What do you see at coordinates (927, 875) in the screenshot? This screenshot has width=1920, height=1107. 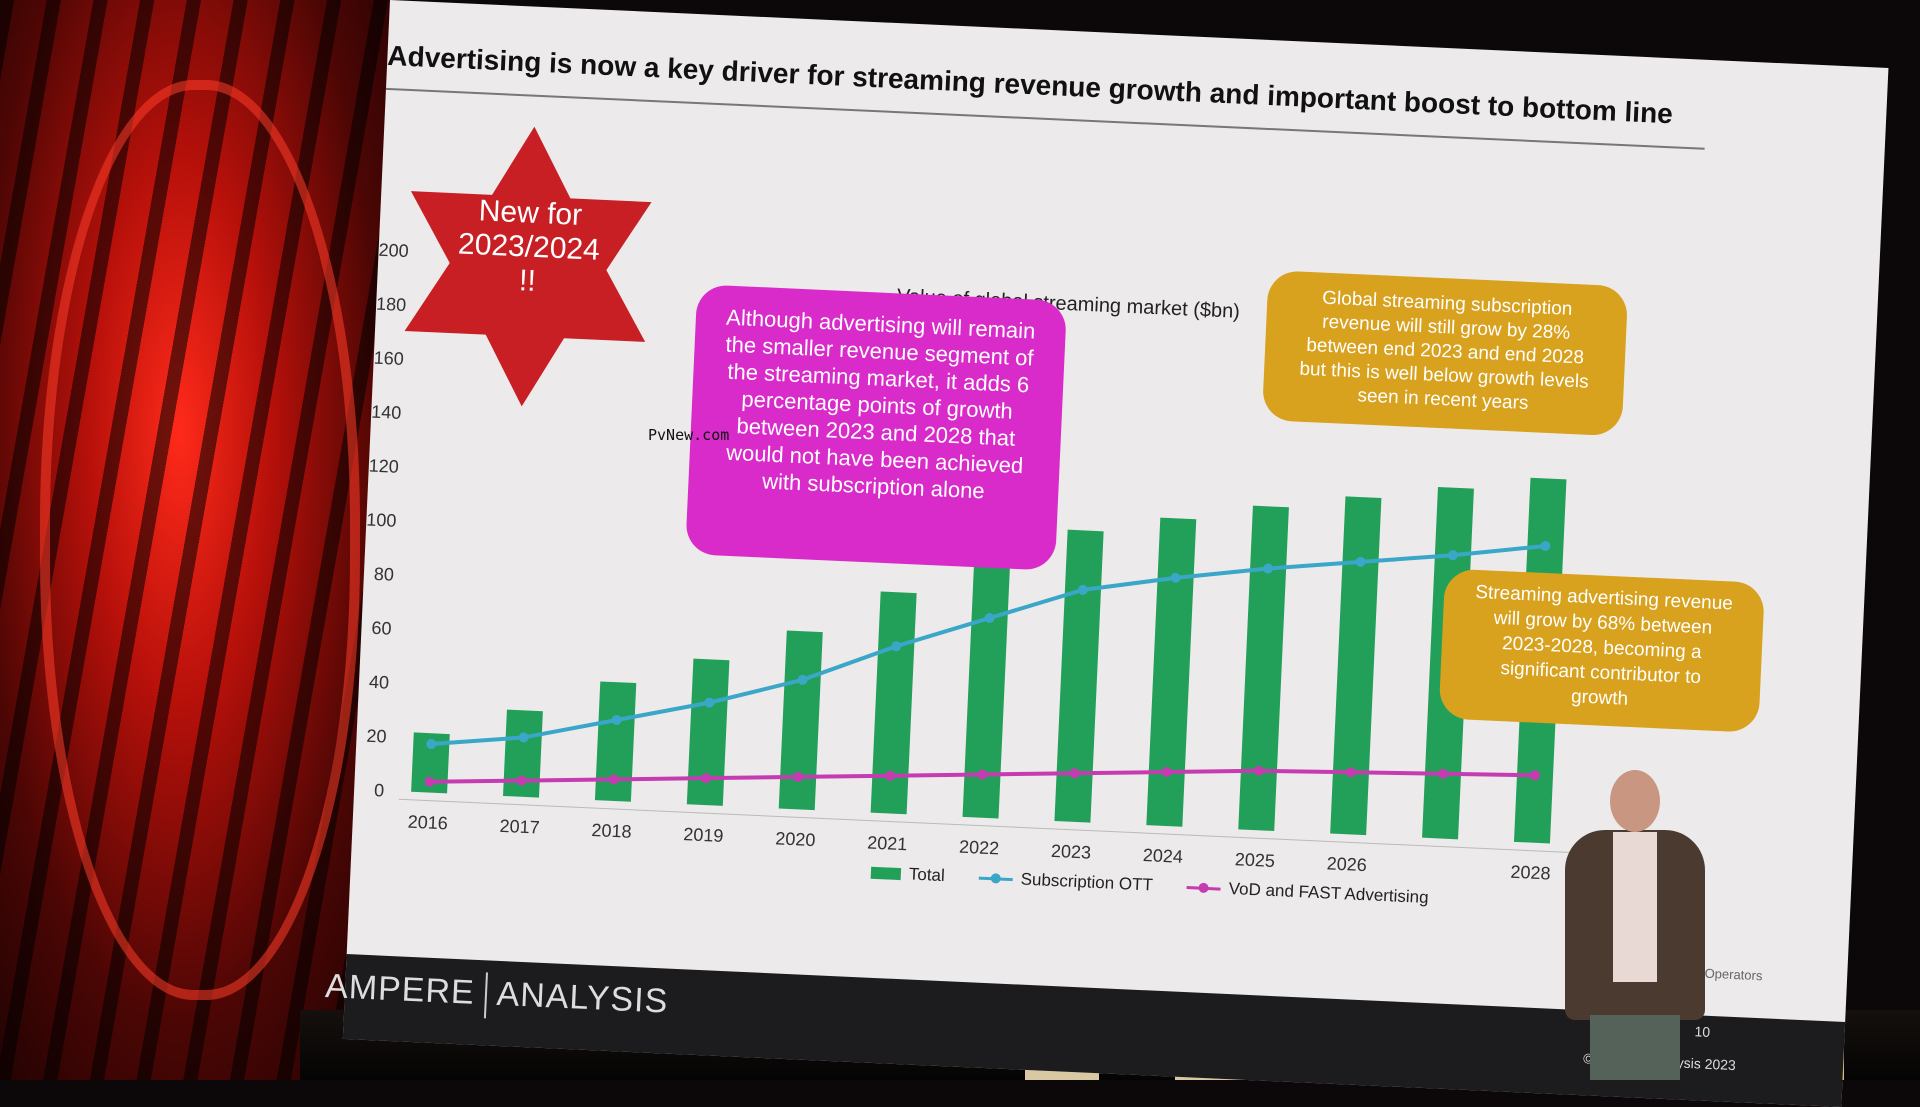 I see `legend-total-label: Total` at bounding box center [927, 875].